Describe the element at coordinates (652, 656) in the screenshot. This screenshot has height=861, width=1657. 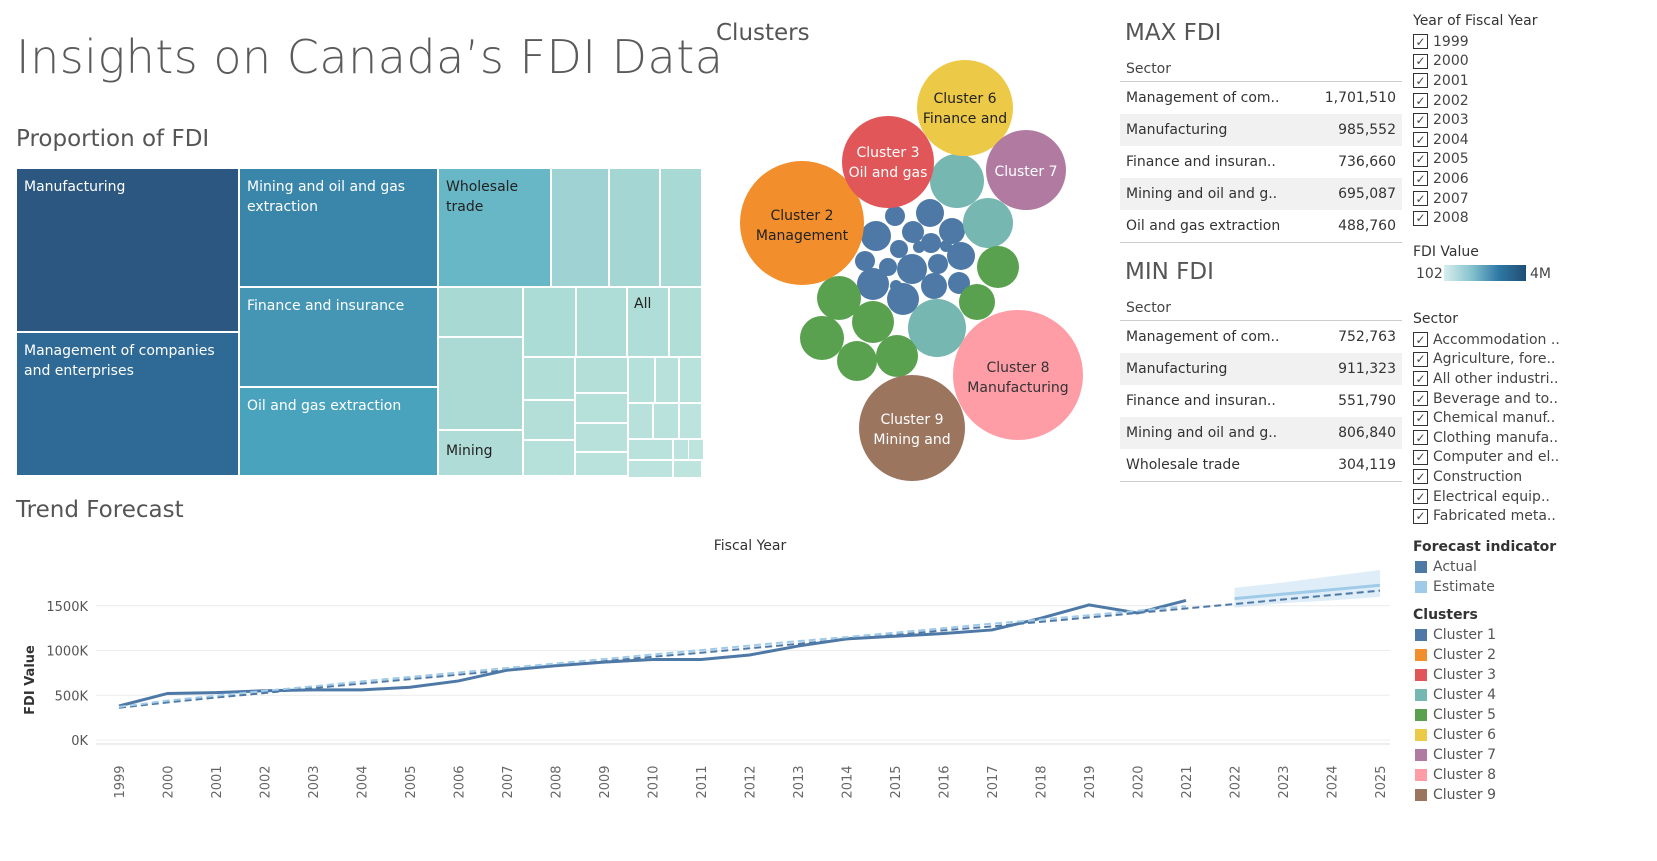
I see `series-line-trend-estimate` at that location.